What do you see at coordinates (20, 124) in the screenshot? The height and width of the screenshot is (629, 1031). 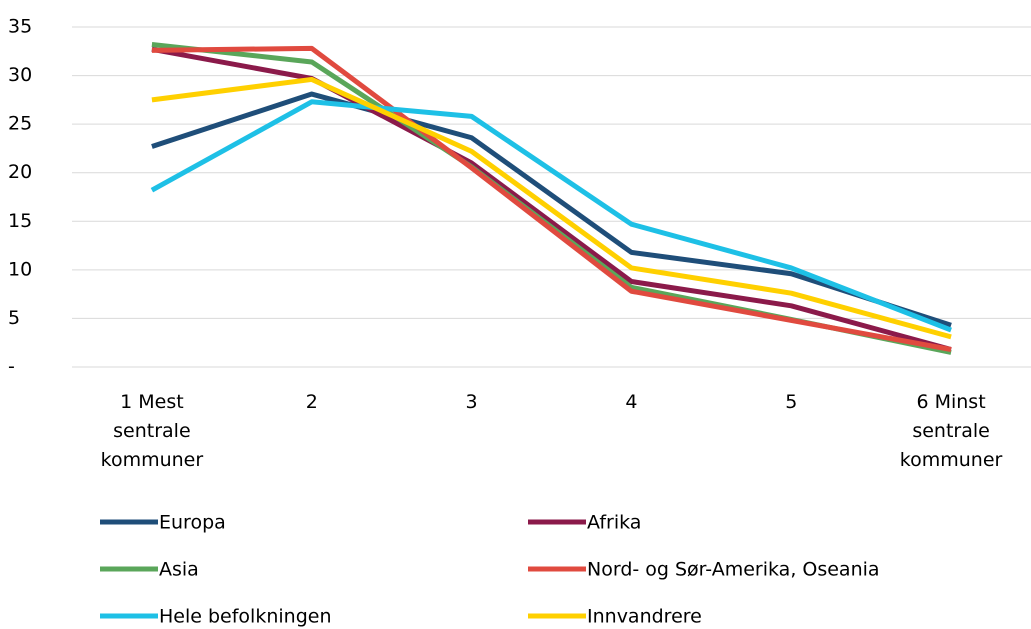 I see `y-tick-label: 25` at bounding box center [20, 124].